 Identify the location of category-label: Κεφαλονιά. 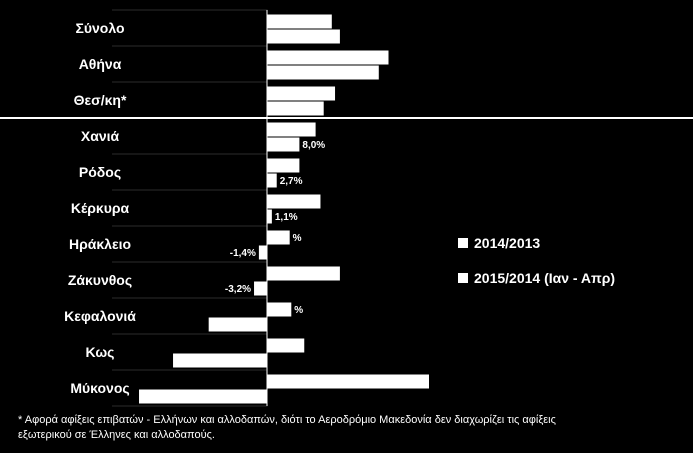
(100, 316).